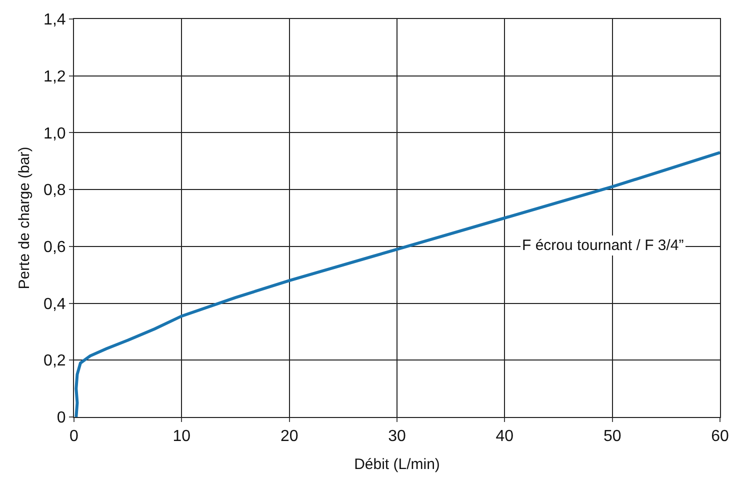 The image size is (741, 482). What do you see at coordinates (55, 133) in the screenshot?
I see `y-tick-label: 1,0` at bounding box center [55, 133].